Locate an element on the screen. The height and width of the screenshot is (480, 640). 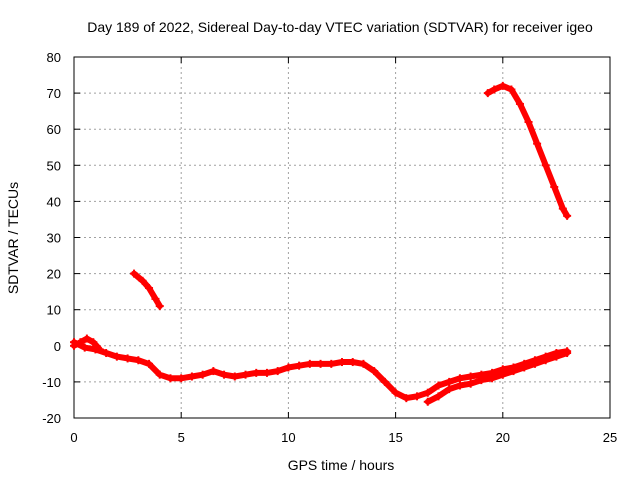
series-main-arc is located at coordinates (321, 370).